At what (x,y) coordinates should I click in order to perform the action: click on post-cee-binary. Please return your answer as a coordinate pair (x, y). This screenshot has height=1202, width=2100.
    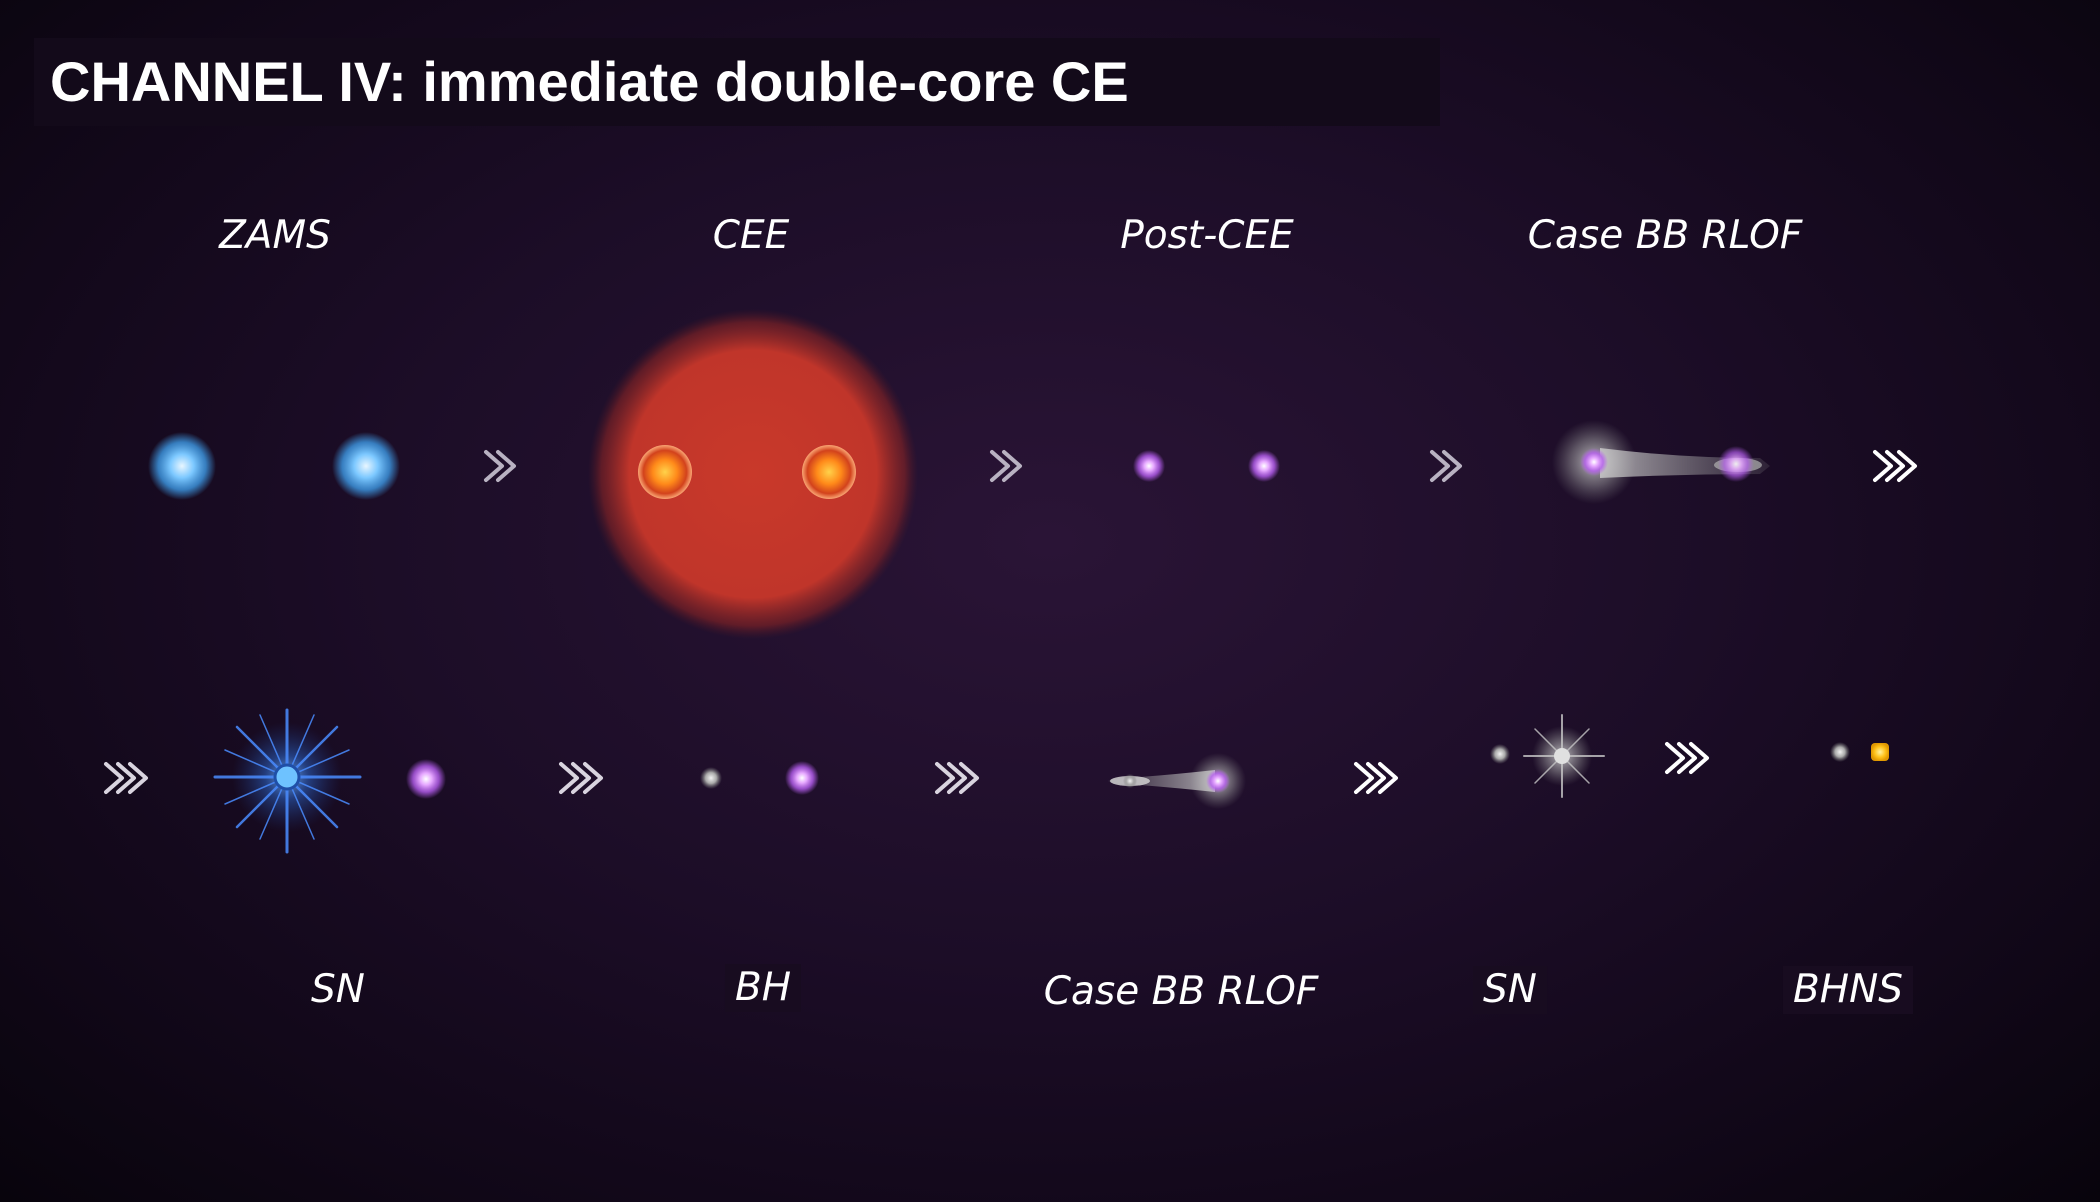
    Looking at the image, I should click on (1206, 466).